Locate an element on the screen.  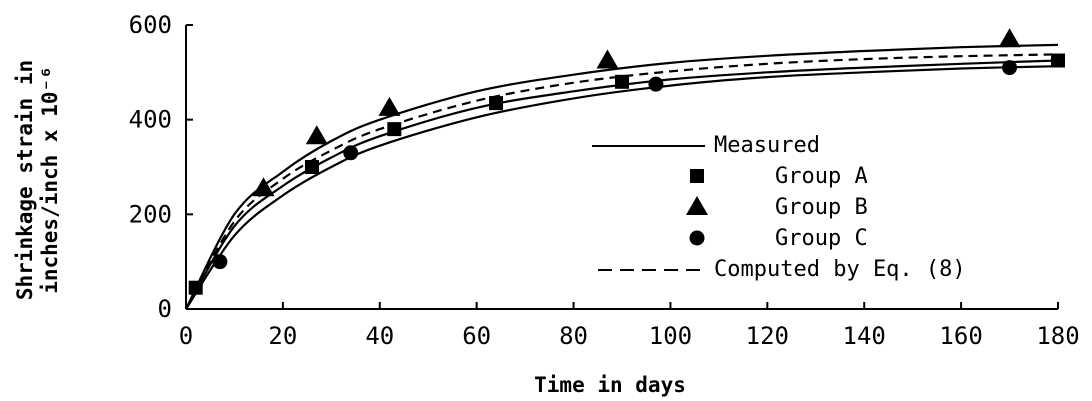
legend-entry-computed-by-eq-8: Computed by Eq. (8) is located at coordinates (782, 269).